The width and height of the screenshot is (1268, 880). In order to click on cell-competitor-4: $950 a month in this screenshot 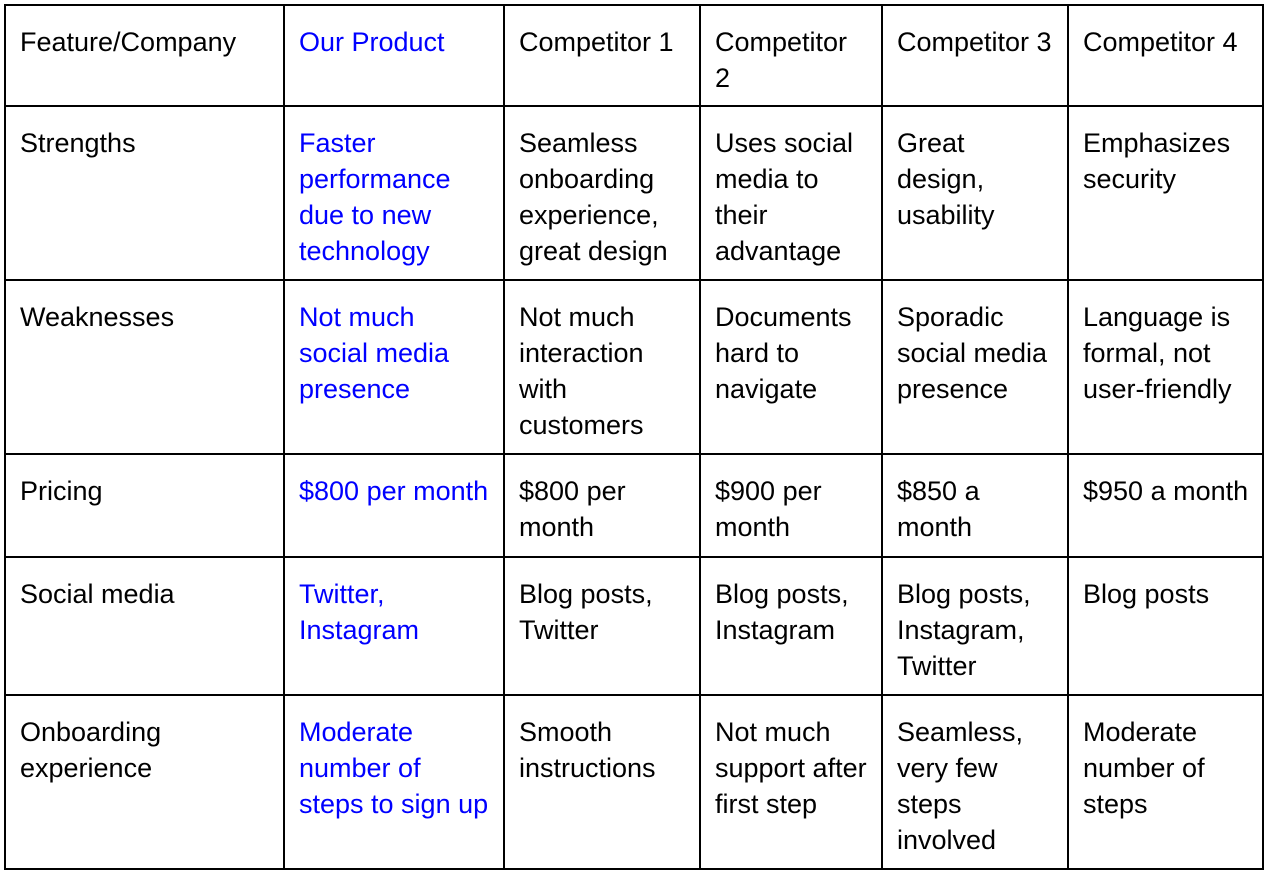, I will do `click(1165, 505)`.